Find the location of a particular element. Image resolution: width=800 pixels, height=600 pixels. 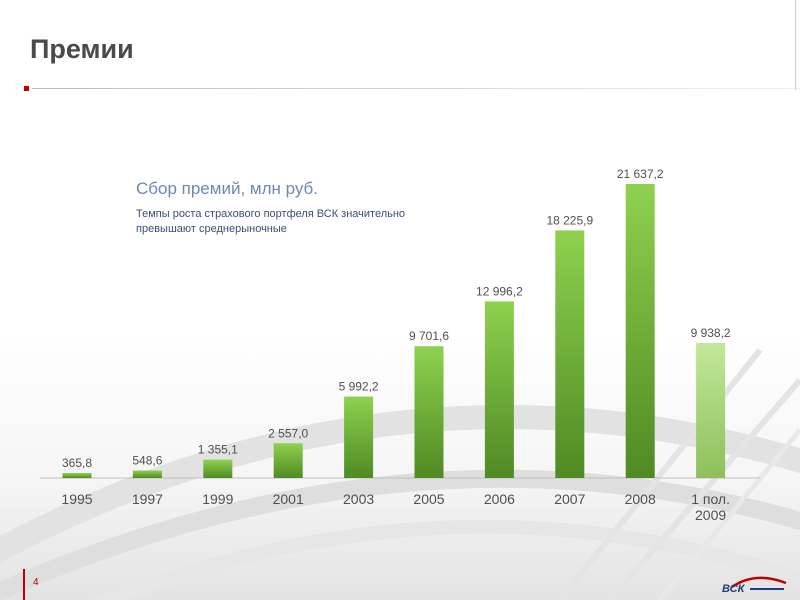

category-label: 2001 is located at coordinates (288, 499).